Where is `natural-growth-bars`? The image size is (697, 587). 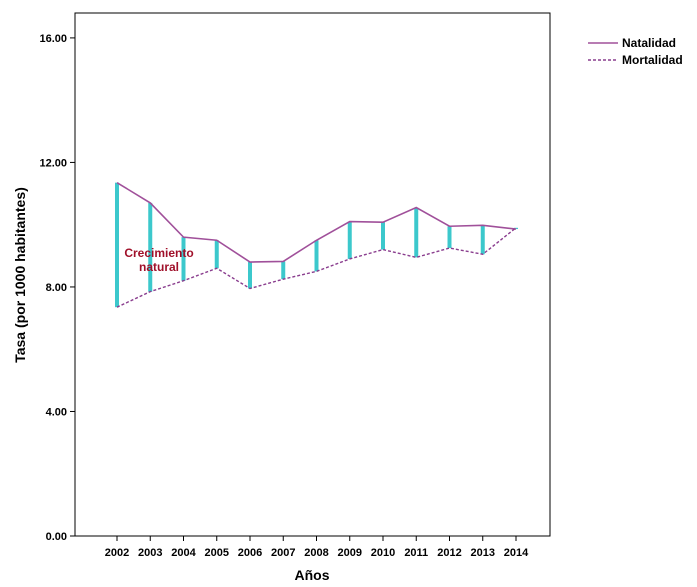
natural-growth-bars is located at coordinates (316, 245).